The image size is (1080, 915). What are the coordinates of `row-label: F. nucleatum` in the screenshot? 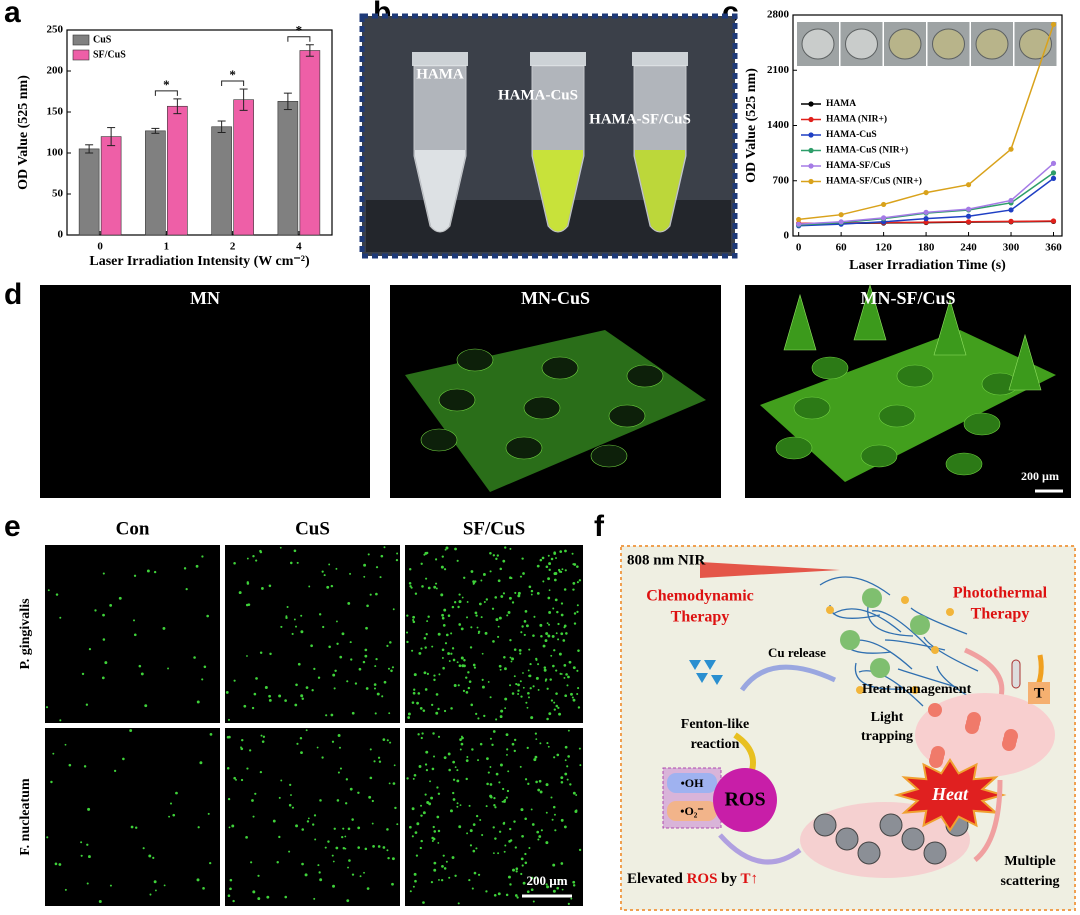 It's located at (25, 817).